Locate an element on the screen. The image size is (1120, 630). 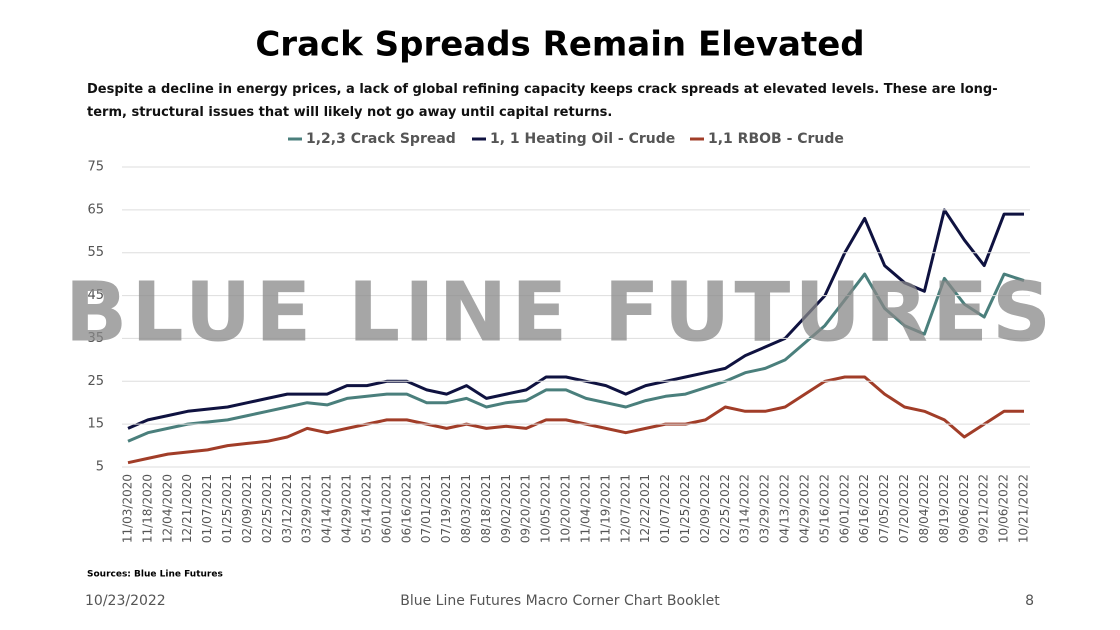
x-tick-label: 12/04/2020 is located at coordinates (167, 508).